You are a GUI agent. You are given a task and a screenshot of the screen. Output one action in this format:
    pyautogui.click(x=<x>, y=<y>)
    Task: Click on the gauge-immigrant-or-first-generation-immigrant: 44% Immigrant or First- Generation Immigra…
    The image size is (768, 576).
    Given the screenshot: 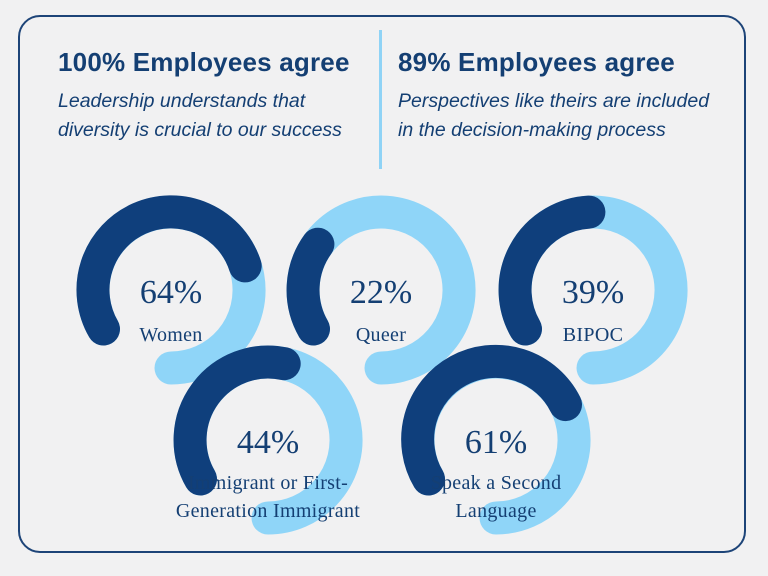 What is the action you would take?
    pyautogui.click(x=268, y=440)
    